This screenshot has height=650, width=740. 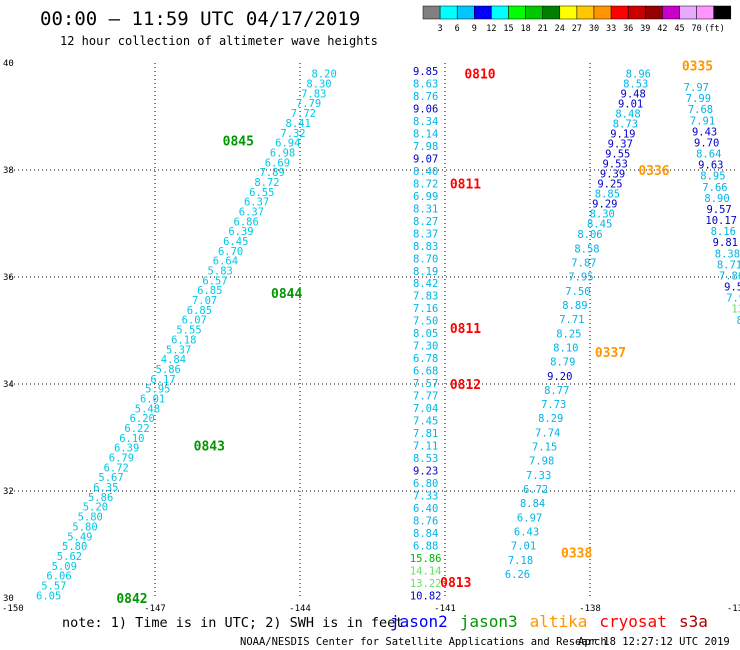 What do you see at coordinates (517, 575) in the screenshot?
I see `jason2-swh-label: 6.26` at bounding box center [517, 575].